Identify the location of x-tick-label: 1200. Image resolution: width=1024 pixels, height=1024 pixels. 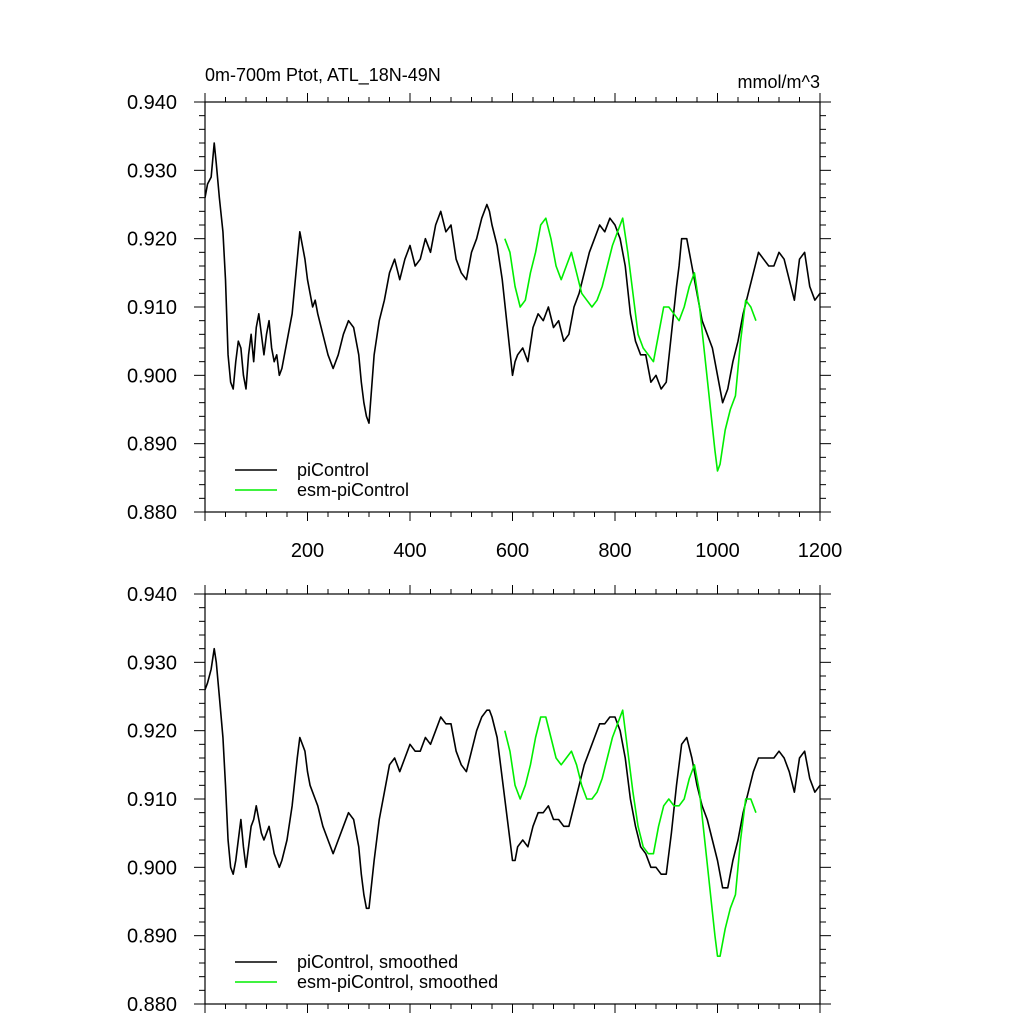
(820, 551).